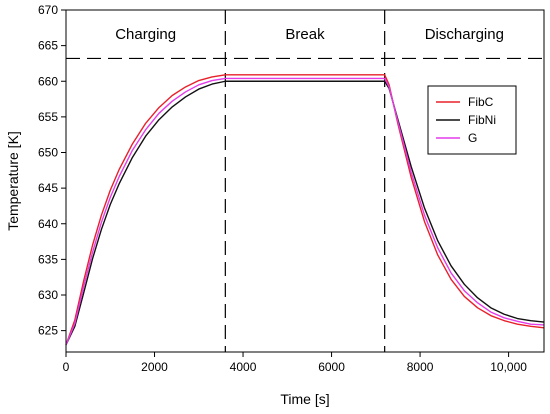 This screenshot has width=550, height=414. I want to click on y-tick-label: 625, so click(48, 331).